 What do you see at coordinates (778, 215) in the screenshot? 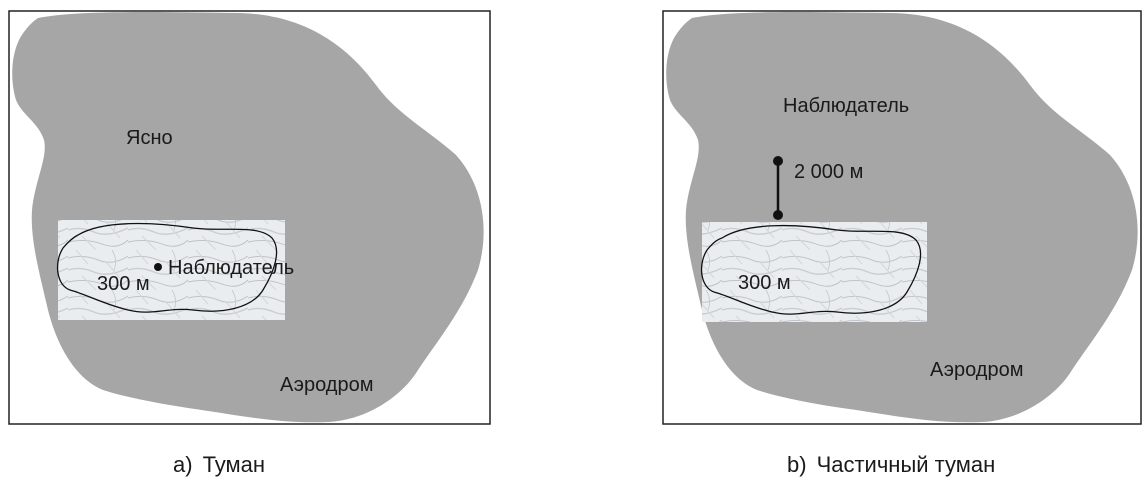
I see `fog-edge-point` at bounding box center [778, 215].